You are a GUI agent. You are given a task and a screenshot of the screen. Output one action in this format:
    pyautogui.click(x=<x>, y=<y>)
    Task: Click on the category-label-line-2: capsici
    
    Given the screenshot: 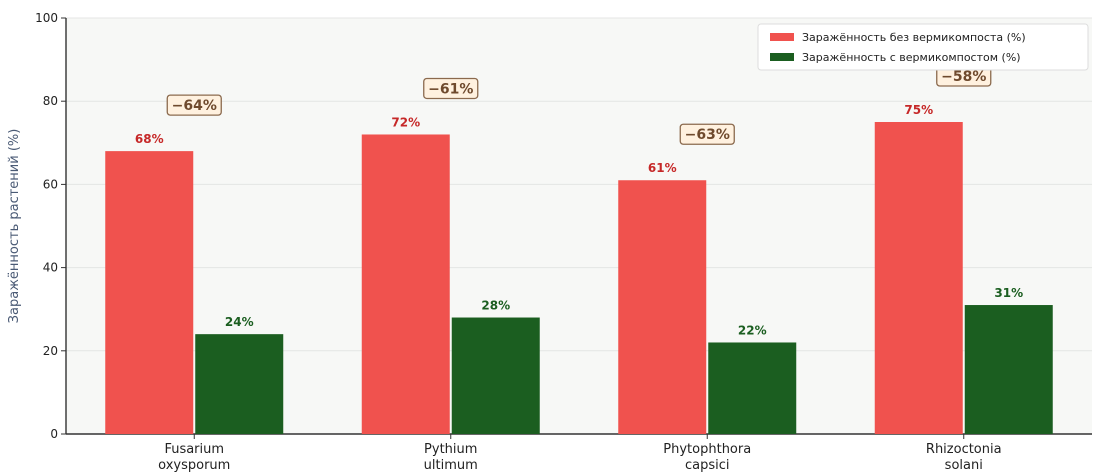 What is the action you would take?
    pyautogui.click(x=707, y=465)
    